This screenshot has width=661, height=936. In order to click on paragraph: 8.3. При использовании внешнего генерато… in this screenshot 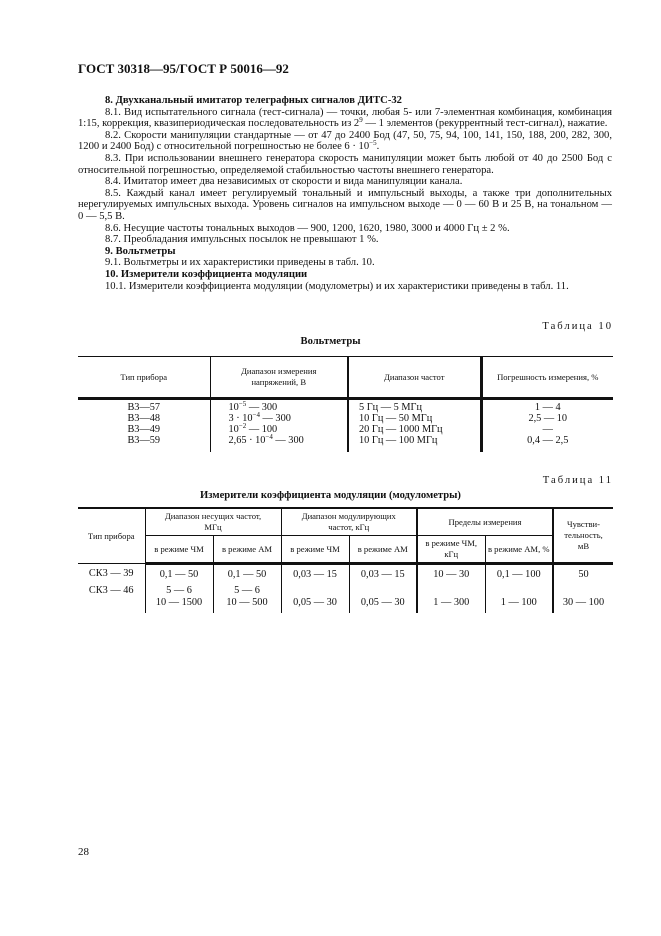, I will do `click(345, 164)`.